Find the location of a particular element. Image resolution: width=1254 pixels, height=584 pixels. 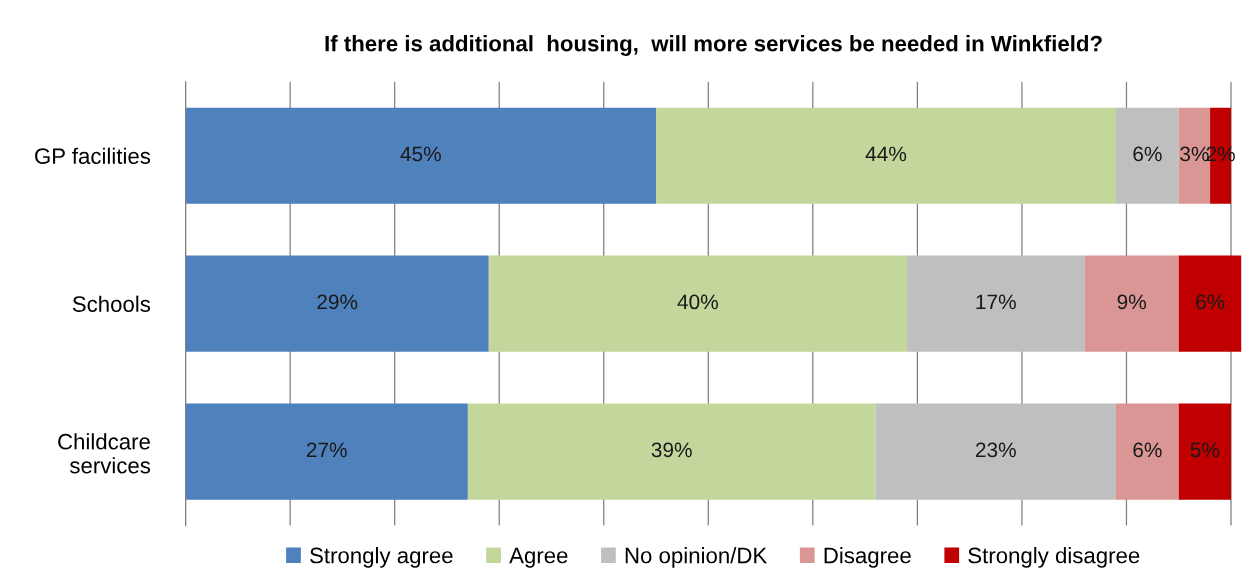

data-label: 39% is located at coordinates (671, 450).